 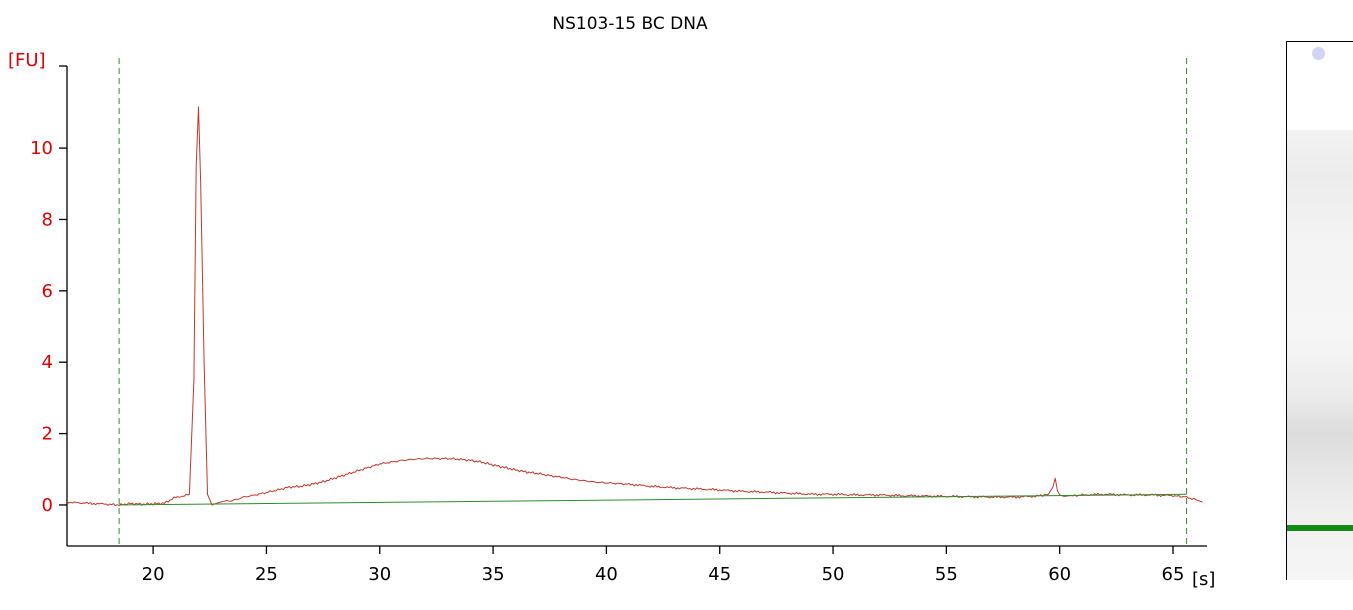 What do you see at coordinates (47, 291) in the screenshot?
I see `y-tick-label: 6` at bounding box center [47, 291].